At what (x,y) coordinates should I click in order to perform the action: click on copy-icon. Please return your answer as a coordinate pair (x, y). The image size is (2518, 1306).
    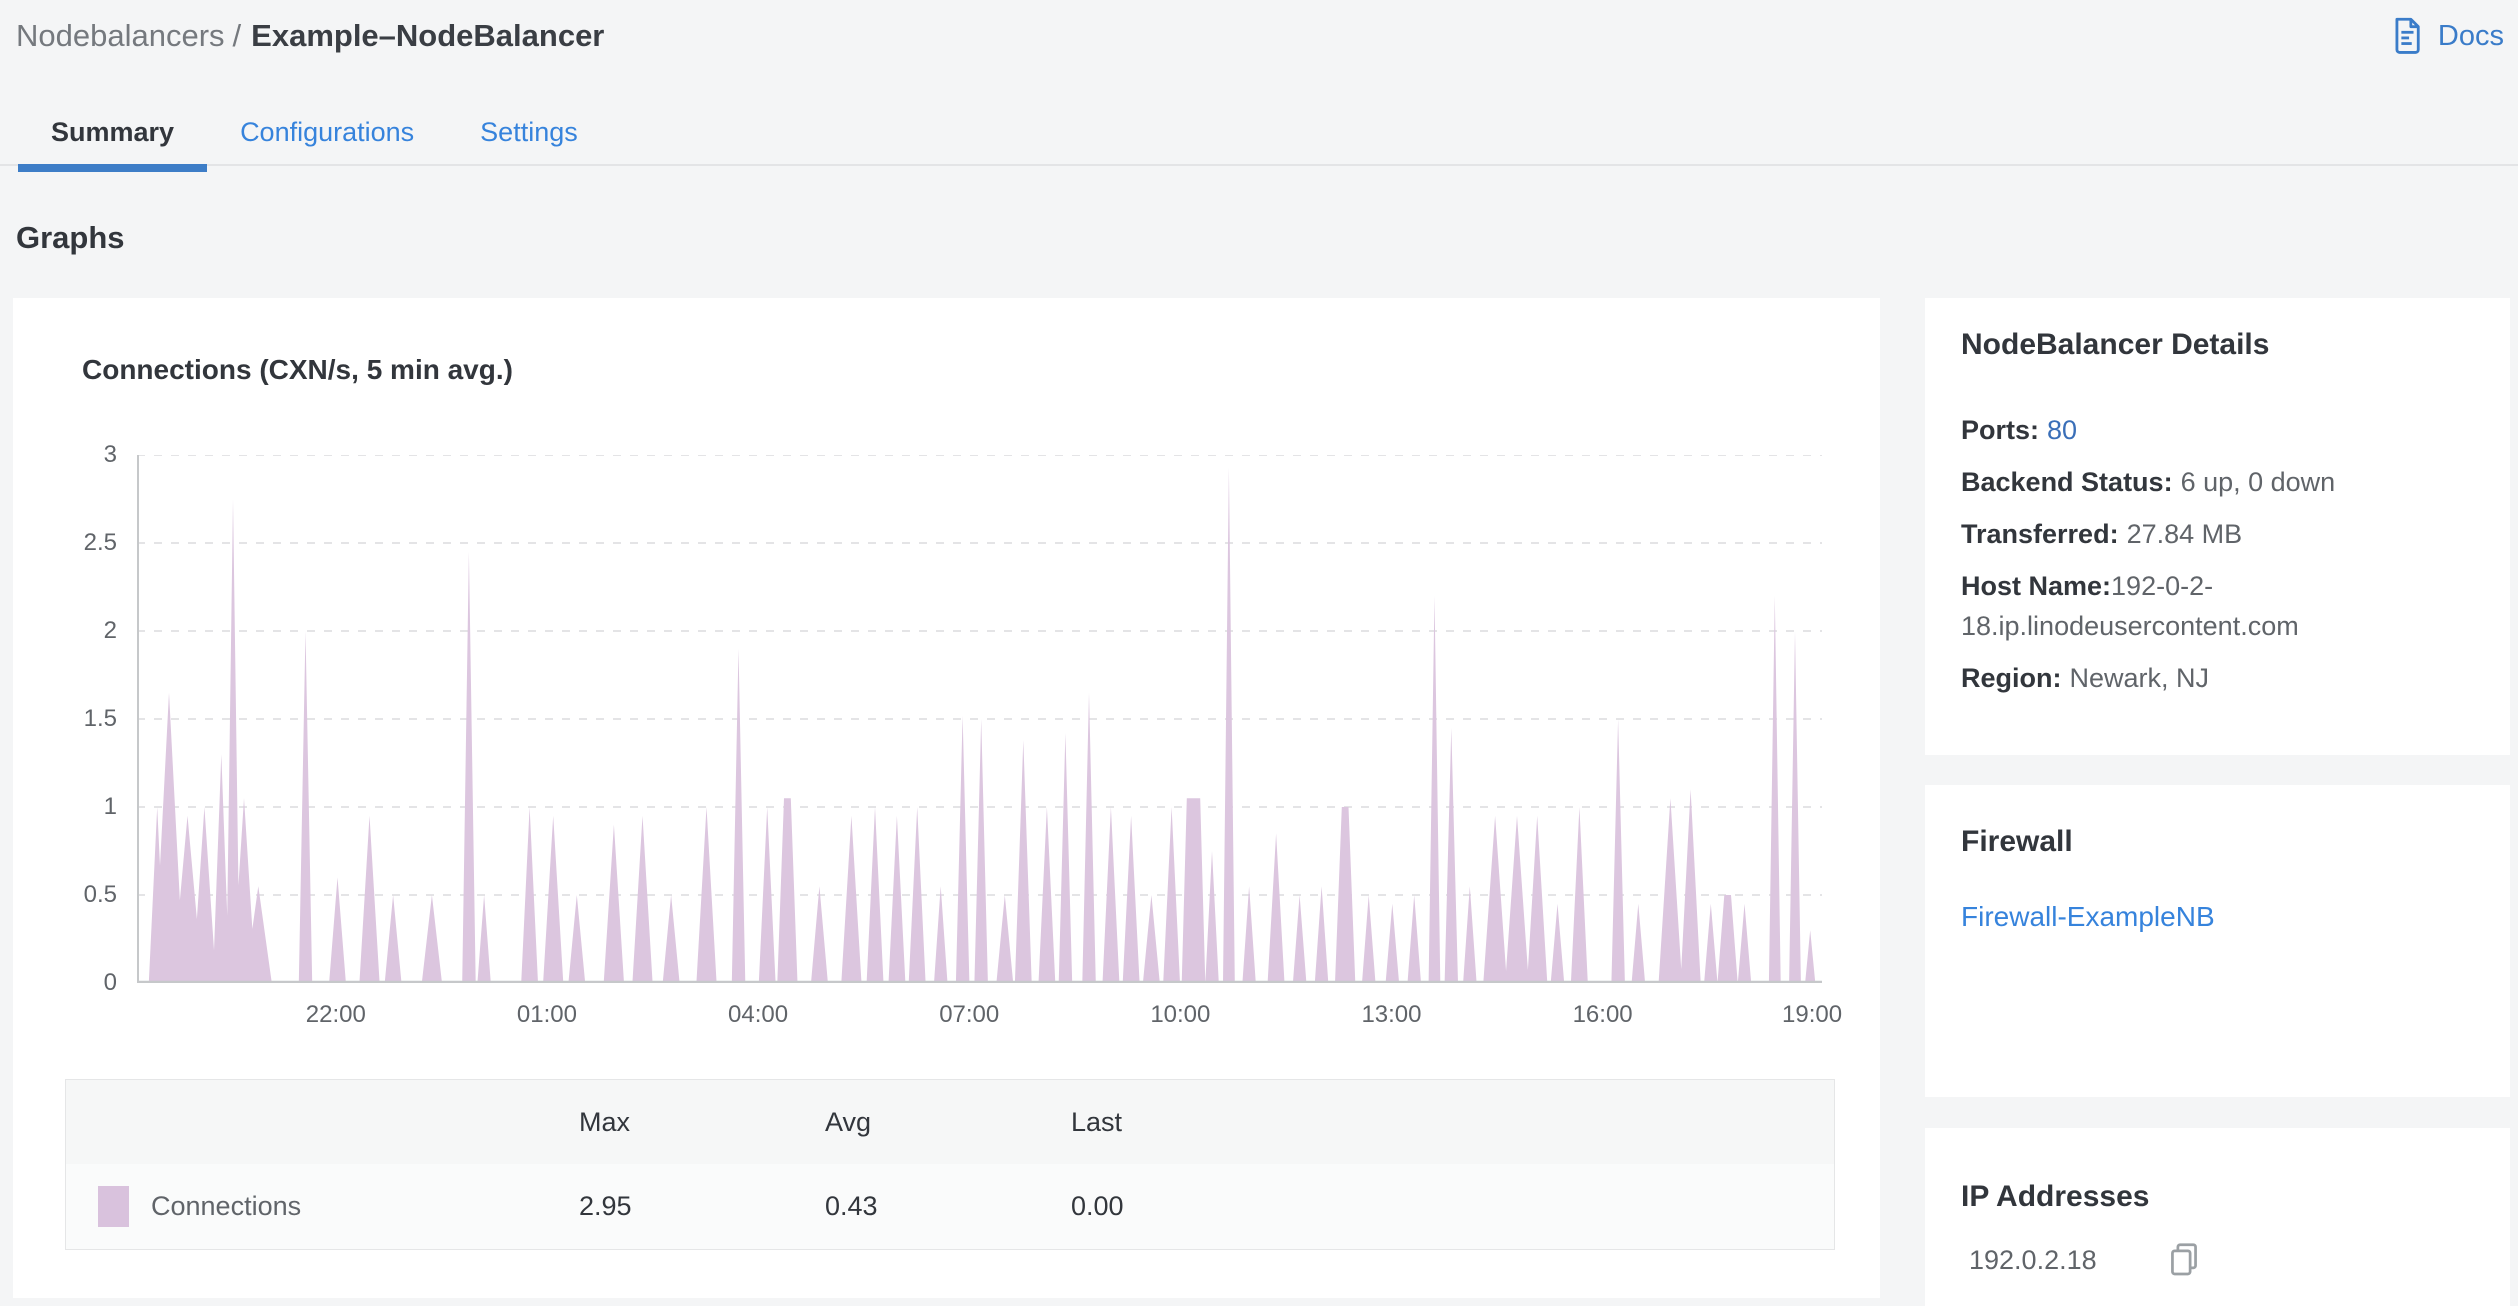
    Looking at the image, I should click on (2184, 1260).